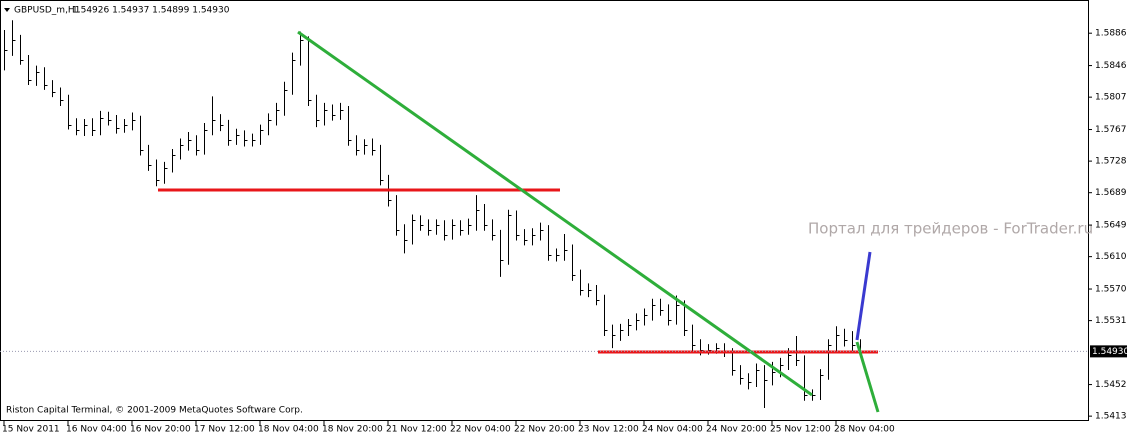 The width and height of the screenshot is (1127, 436). I want to click on x-tick-label: 21 Nov 12:00, so click(416, 430).